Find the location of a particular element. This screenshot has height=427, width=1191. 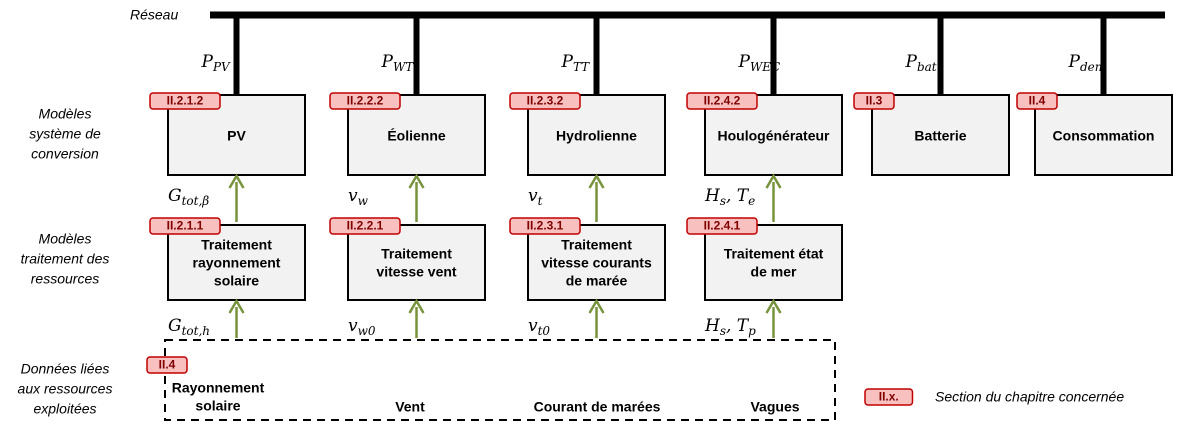

section-tag-text: II.2.4.1 is located at coordinates (722, 226).